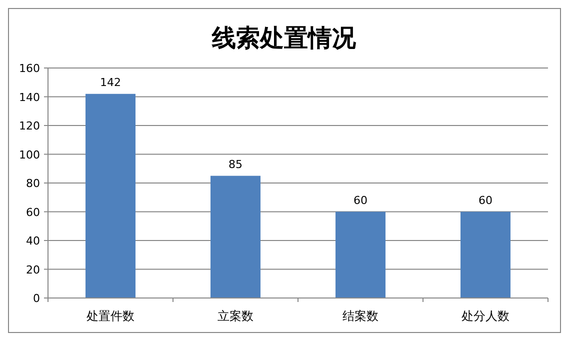 This screenshot has height=342, width=569. I want to click on chart-title: 线索处置情况, so click(284, 37).